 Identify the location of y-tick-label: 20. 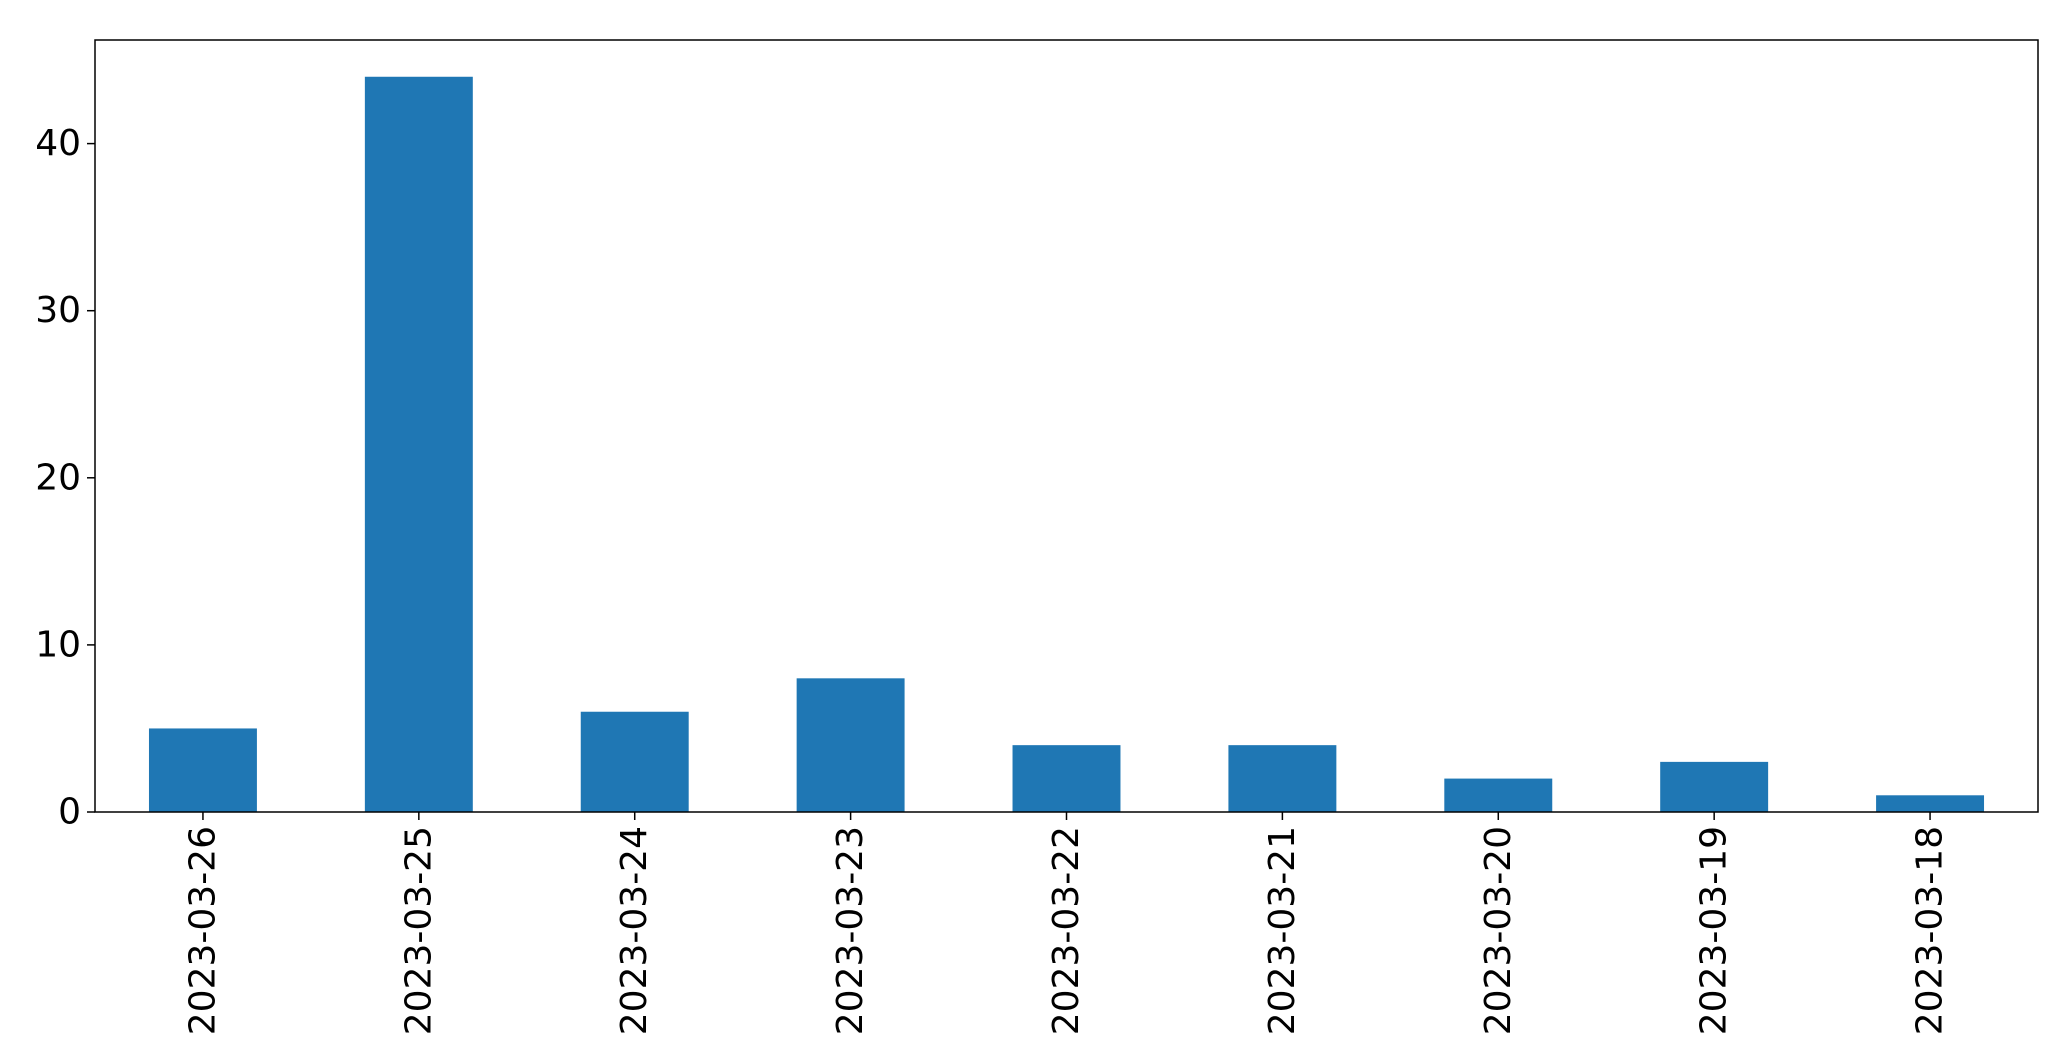
(58, 477).